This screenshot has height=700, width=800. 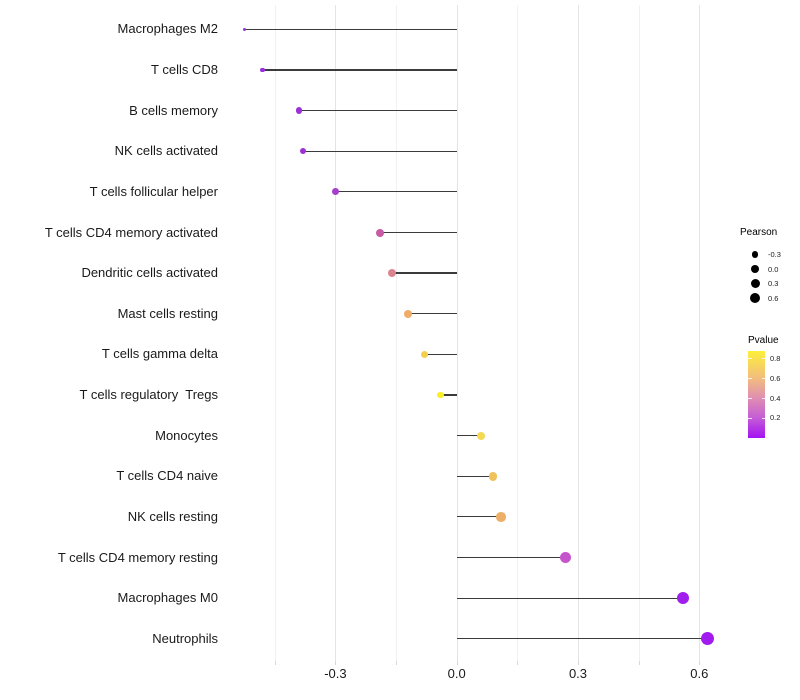 I want to click on y-axis-label: Macrophages M2, so click(x=167, y=29).